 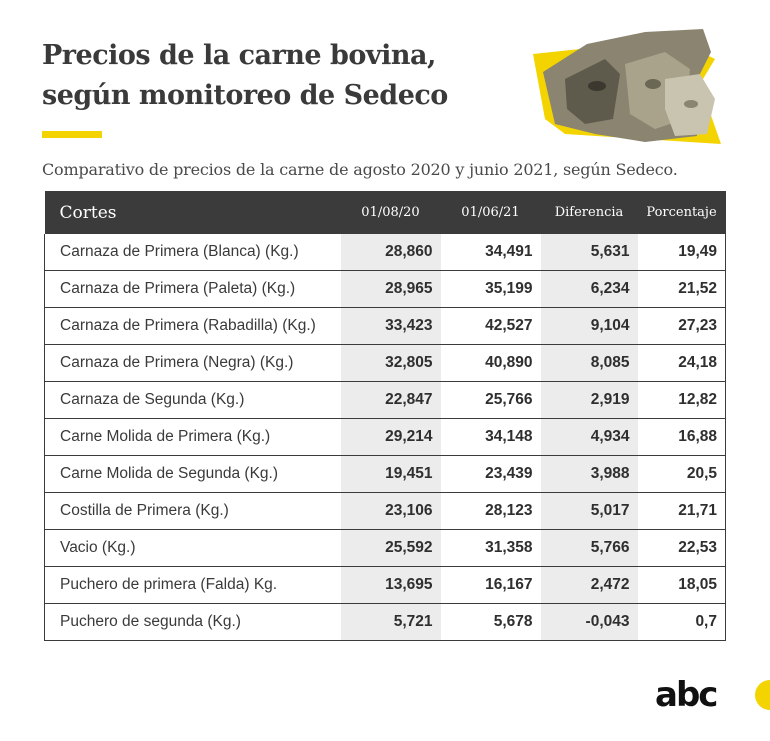 I want to click on cell-price-2021: 23,439, so click(x=490, y=474).